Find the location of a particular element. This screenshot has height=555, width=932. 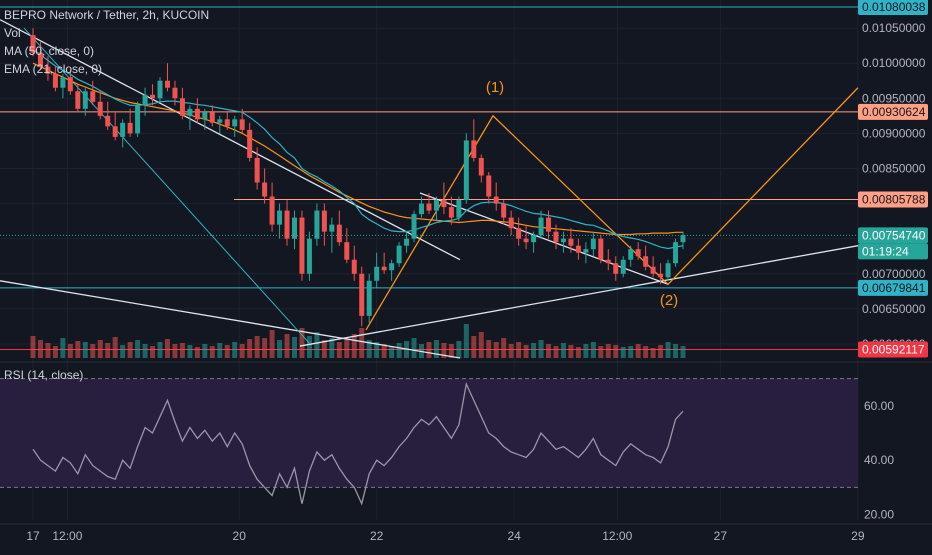

time-tick-label: 17 is located at coordinates (33, 536).